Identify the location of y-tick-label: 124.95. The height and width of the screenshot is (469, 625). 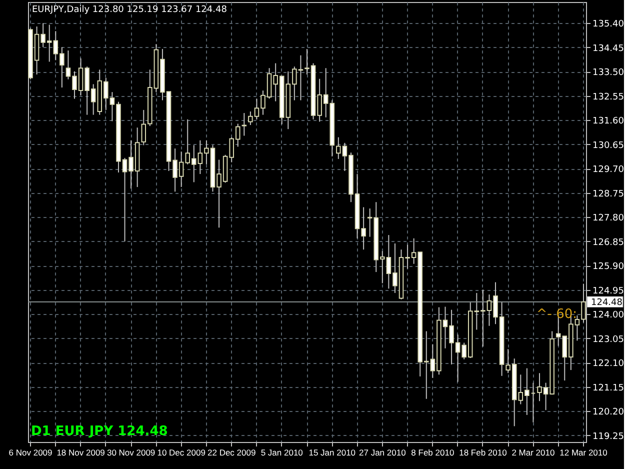
(608, 291).